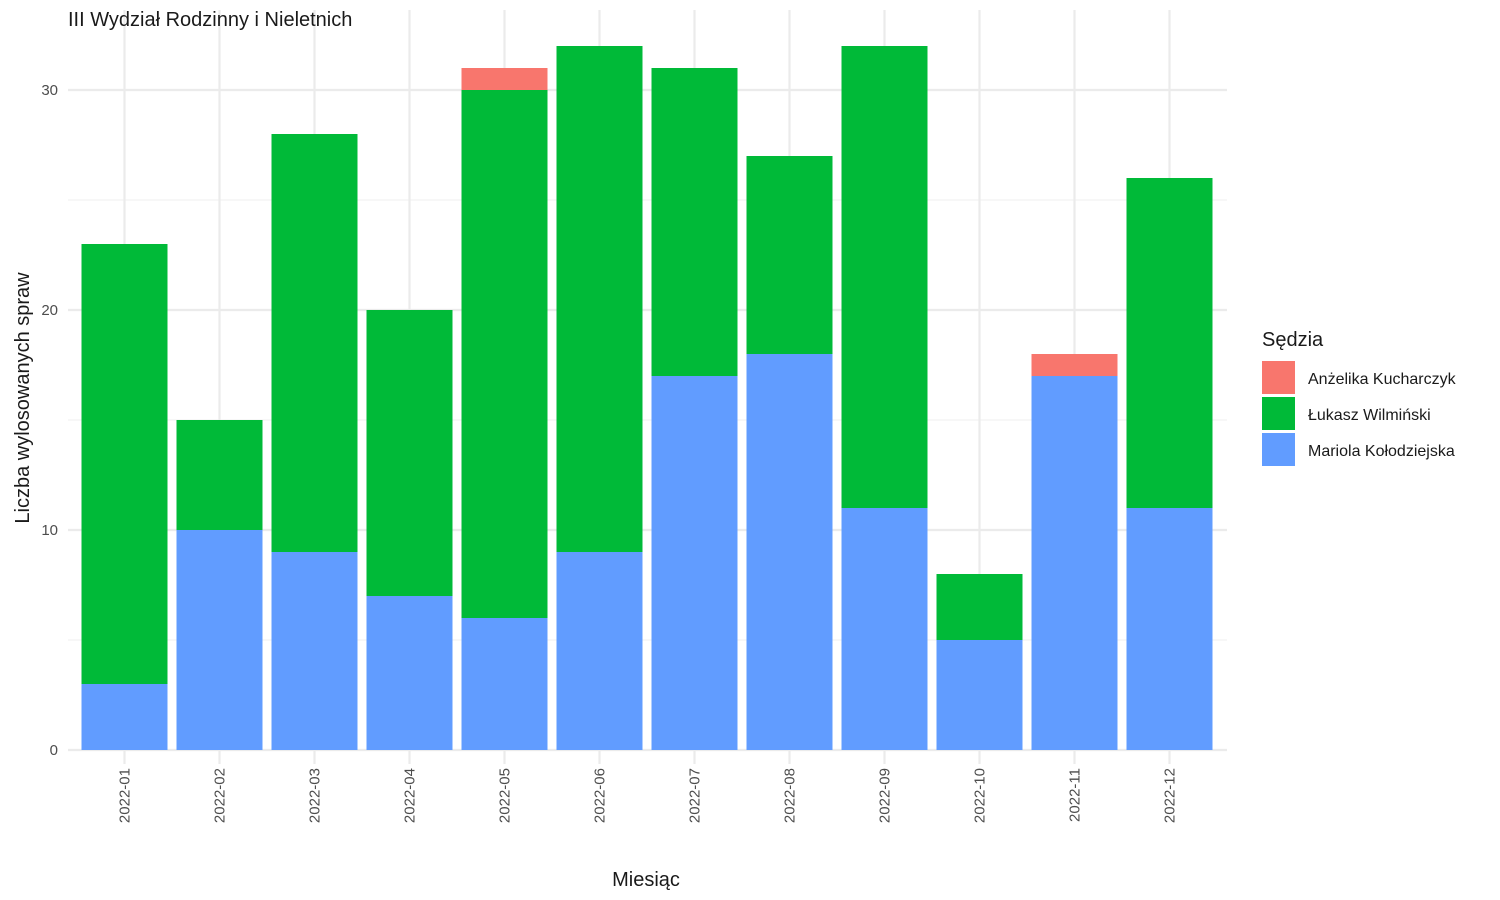  What do you see at coordinates (505, 795) in the screenshot?
I see `x-tick-label: 2022-05` at bounding box center [505, 795].